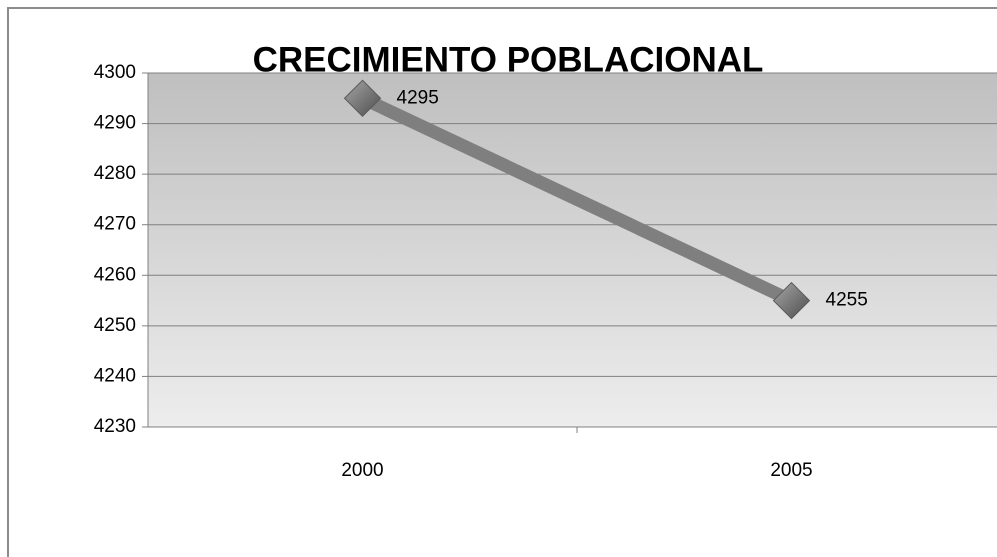  I want to click on data-label: 4255, so click(847, 300).